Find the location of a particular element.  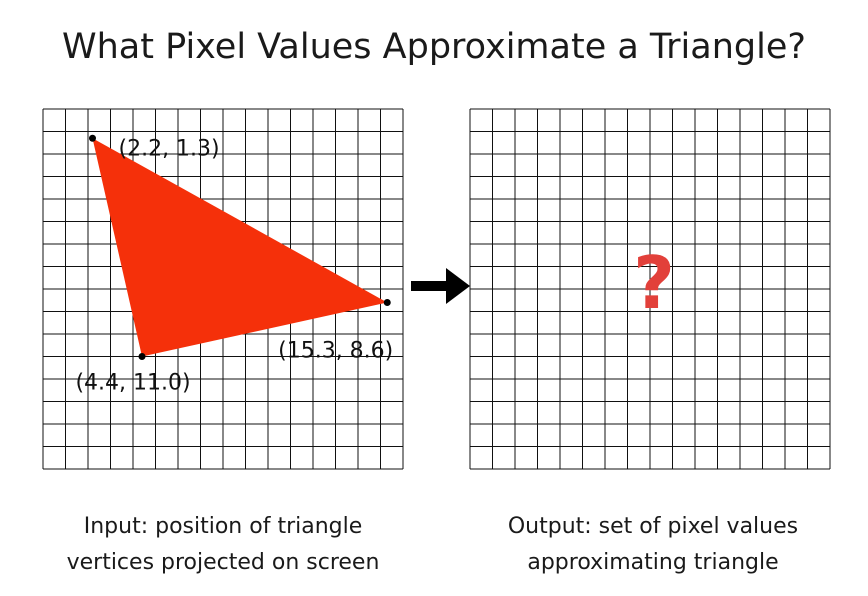

triangle is located at coordinates (240, 247).